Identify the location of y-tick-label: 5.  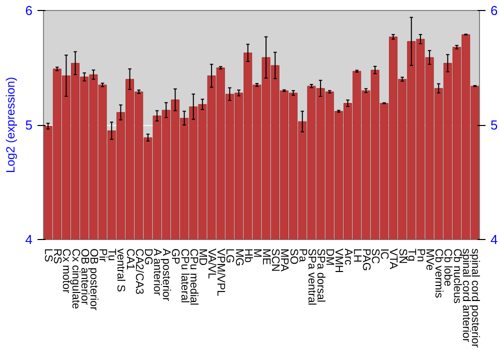
(29, 125).